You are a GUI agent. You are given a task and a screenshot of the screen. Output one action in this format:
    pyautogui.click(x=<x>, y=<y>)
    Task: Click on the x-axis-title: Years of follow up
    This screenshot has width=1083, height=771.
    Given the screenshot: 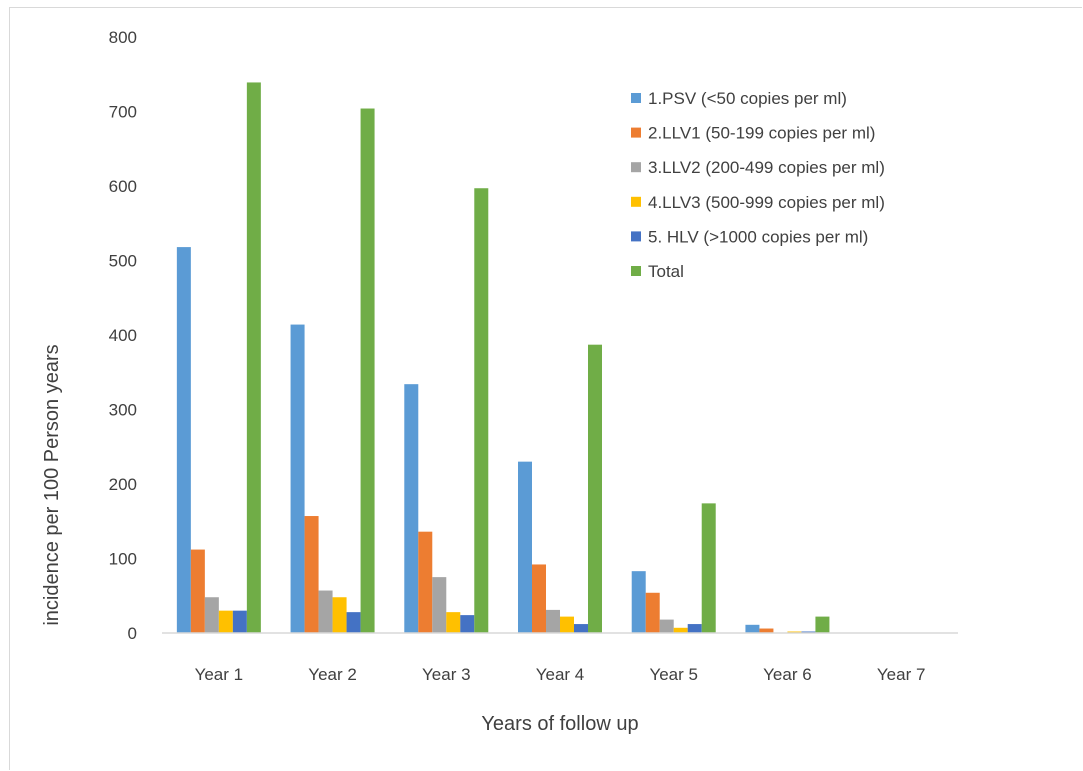 What is the action you would take?
    pyautogui.click(x=559, y=724)
    